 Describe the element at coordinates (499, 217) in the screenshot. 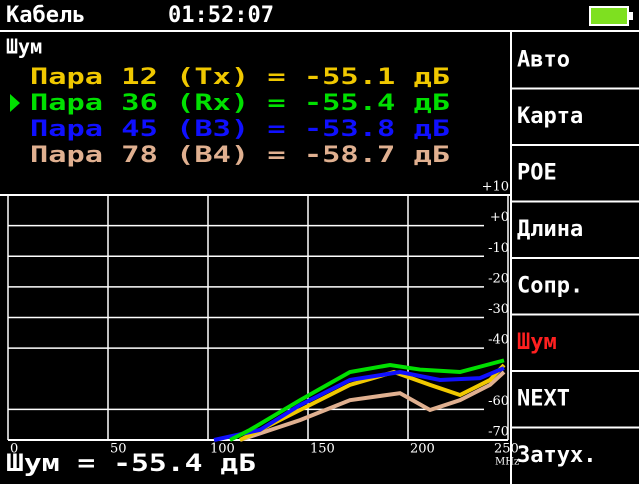

I see `y-tick-label: +0` at that location.